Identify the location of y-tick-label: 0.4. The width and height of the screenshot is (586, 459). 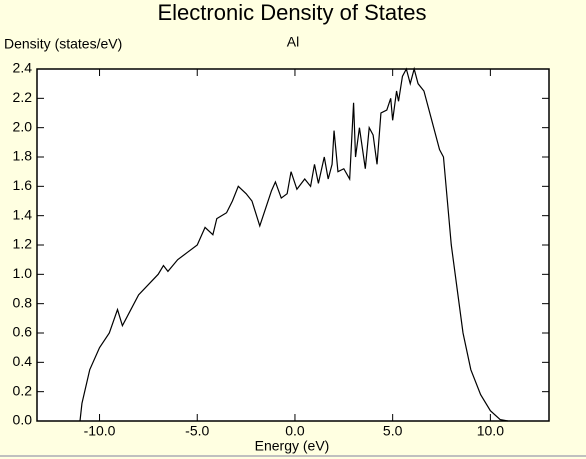
(23, 361).